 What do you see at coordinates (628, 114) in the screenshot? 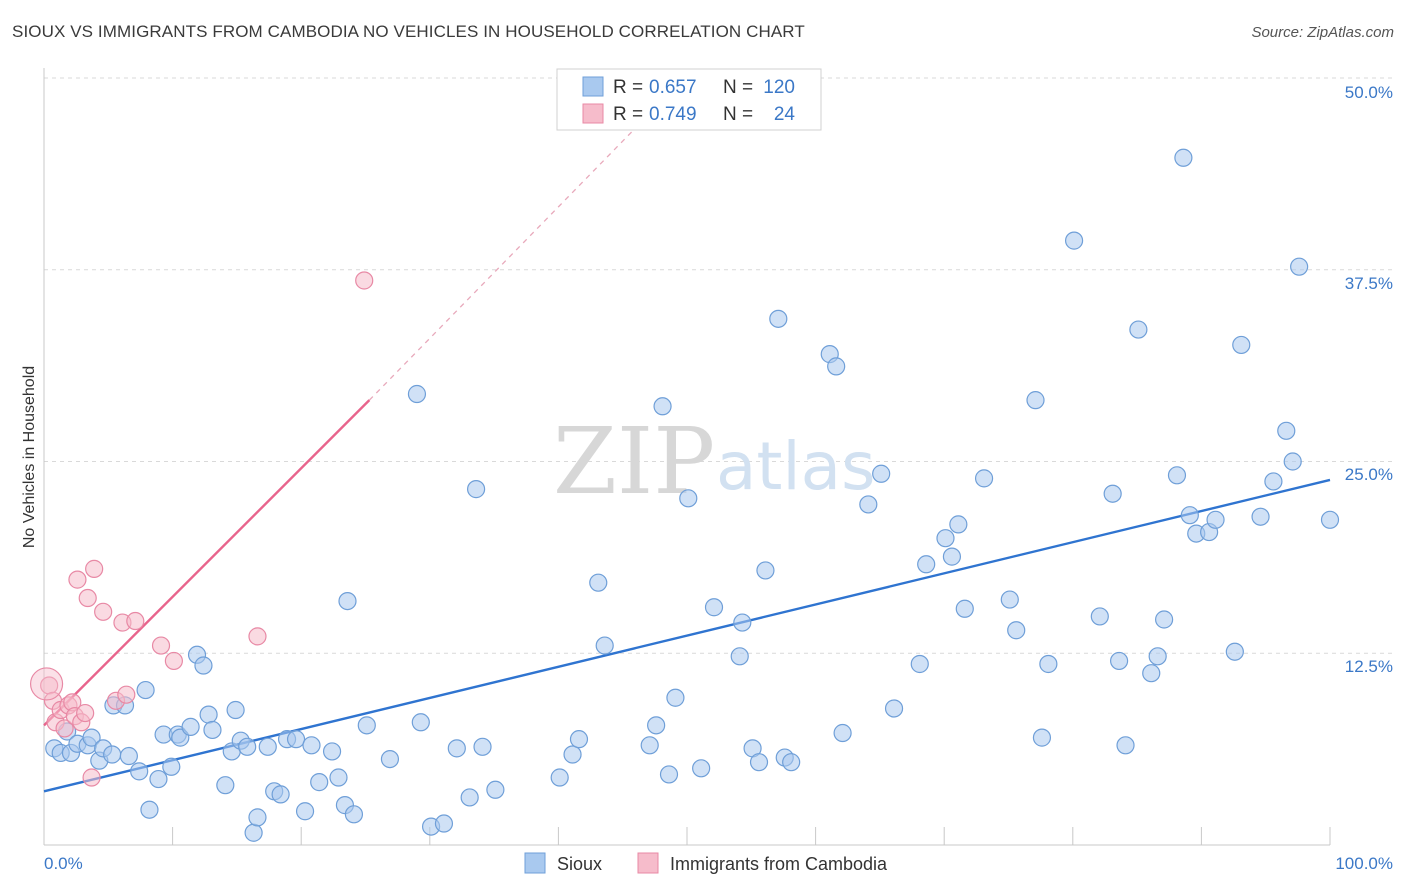
I see `legend-r-label-cambodia: R =` at bounding box center [628, 114].